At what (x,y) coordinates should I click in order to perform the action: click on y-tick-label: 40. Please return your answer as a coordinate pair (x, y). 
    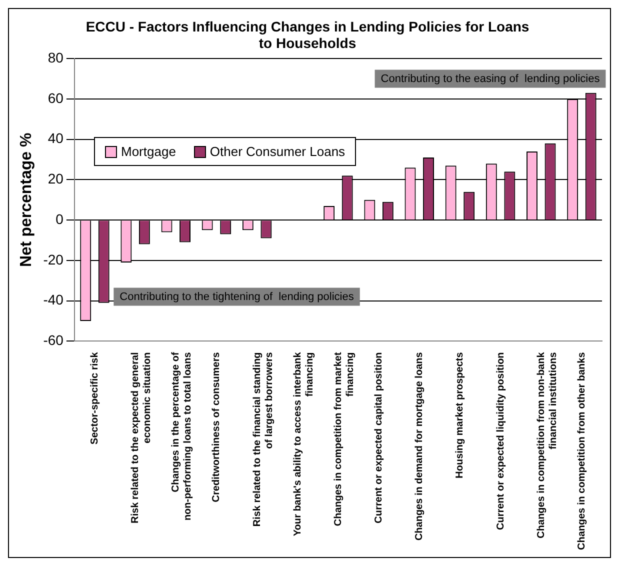
    Looking at the image, I should click on (56, 138).